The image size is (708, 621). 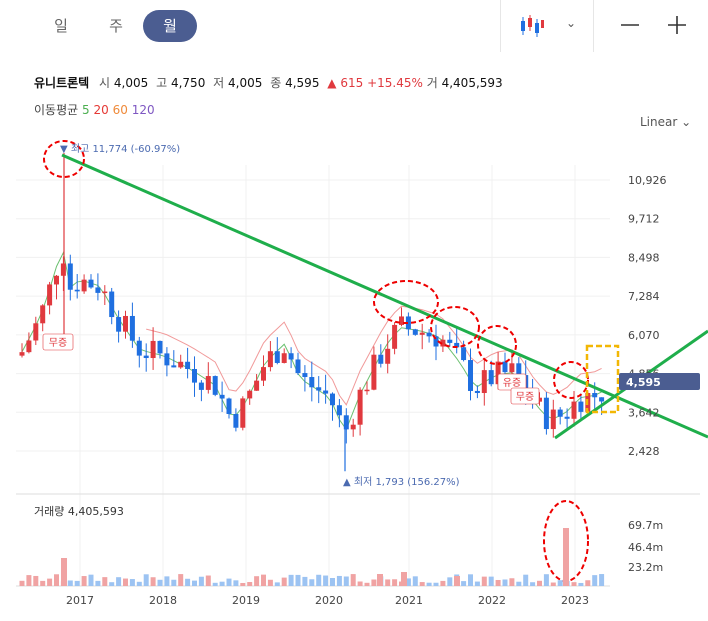 What do you see at coordinates (593, 26) in the screenshot?
I see `toolbar-divider` at bounding box center [593, 26].